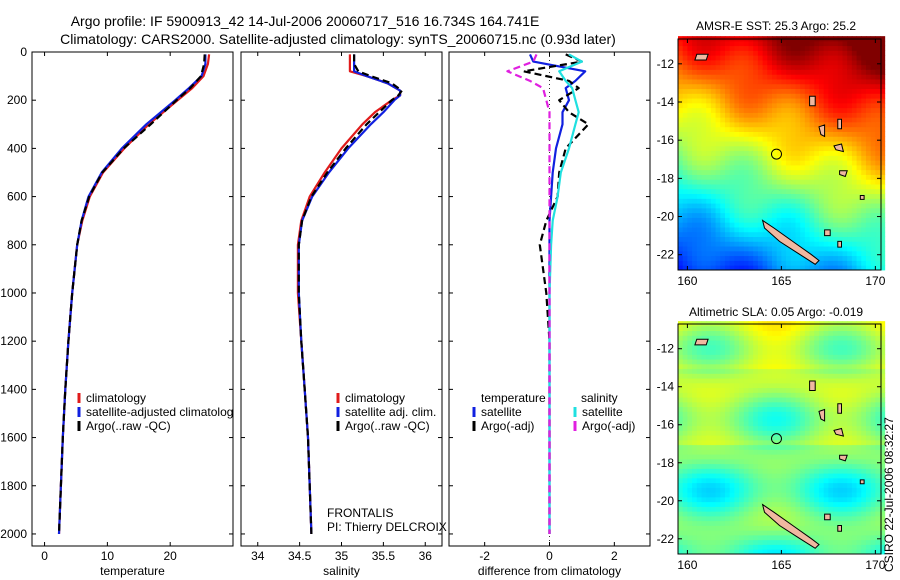 Image resolution: width=900 pixels, height=580 pixels. Describe the element at coordinates (349, 294) in the screenshot. I see `series-line-satellite-adj-clim` at that location.